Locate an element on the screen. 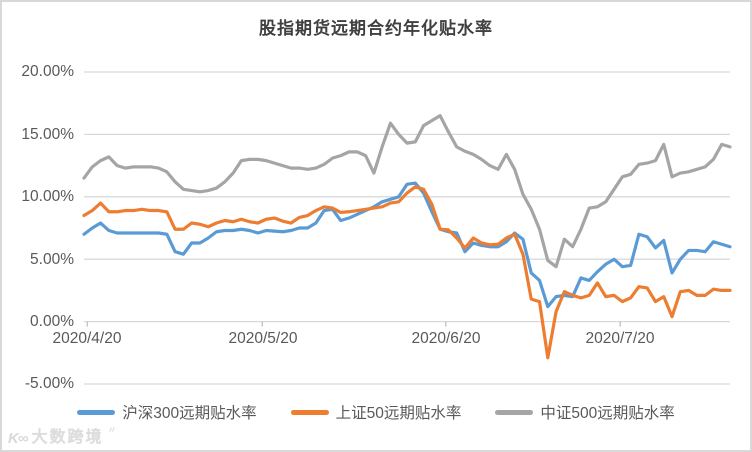 The width and height of the screenshot is (752, 452). y-axis-label: 15.00% is located at coordinates (47, 134).